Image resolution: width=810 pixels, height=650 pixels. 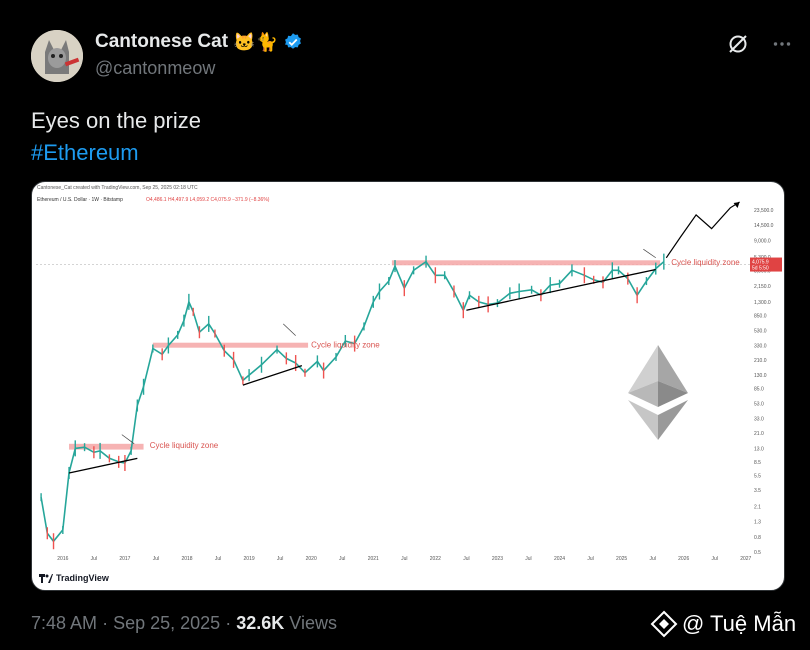 What do you see at coordinates (155, 68) in the screenshot?
I see `author-handle: @cantonmeow` at bounding box center [155, 68].